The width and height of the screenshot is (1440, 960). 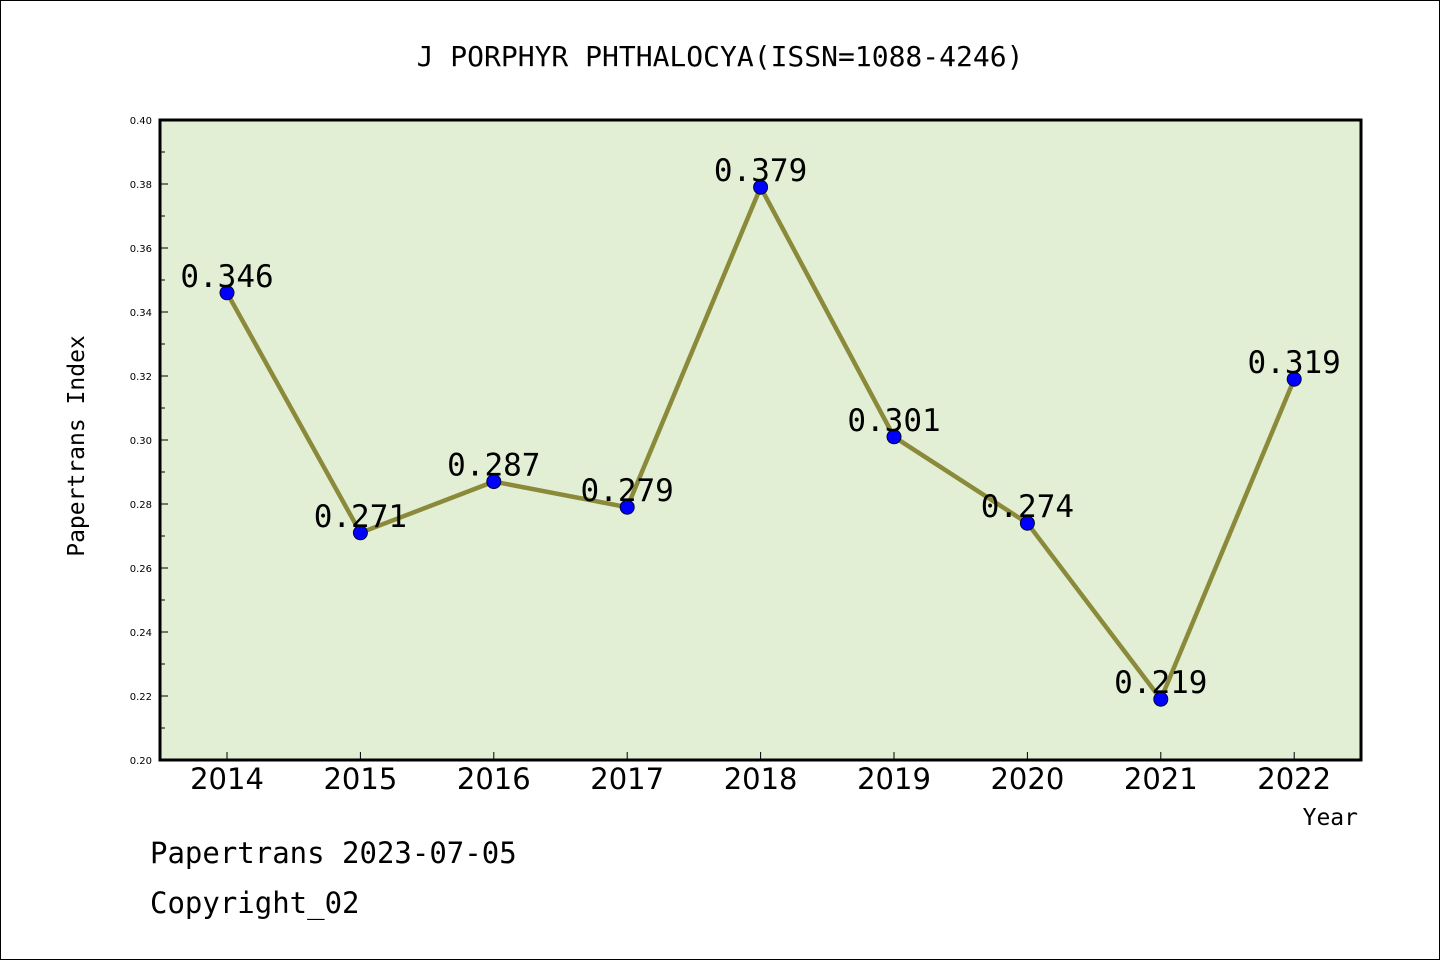 I want to click on y-tick-label: 0.20, so click(x=141, y=761).